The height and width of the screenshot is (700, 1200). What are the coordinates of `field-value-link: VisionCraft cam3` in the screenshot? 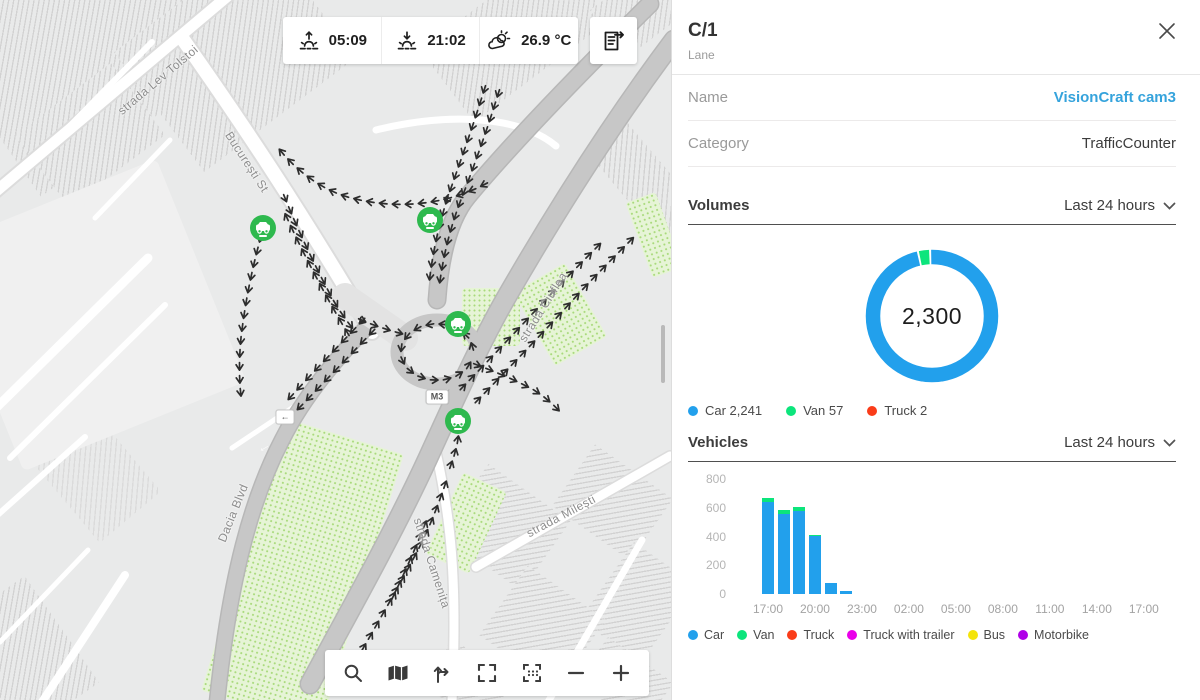 It's located at (1114, 97).